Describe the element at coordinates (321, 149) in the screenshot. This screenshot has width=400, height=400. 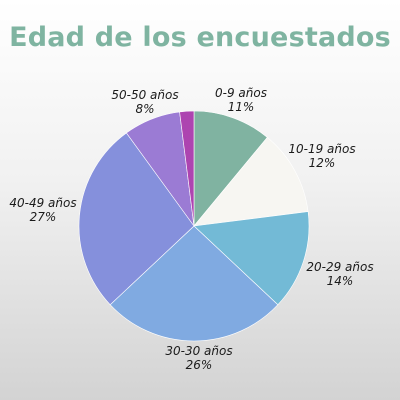
I see `slice-label-1: 10-19 años` at that location.